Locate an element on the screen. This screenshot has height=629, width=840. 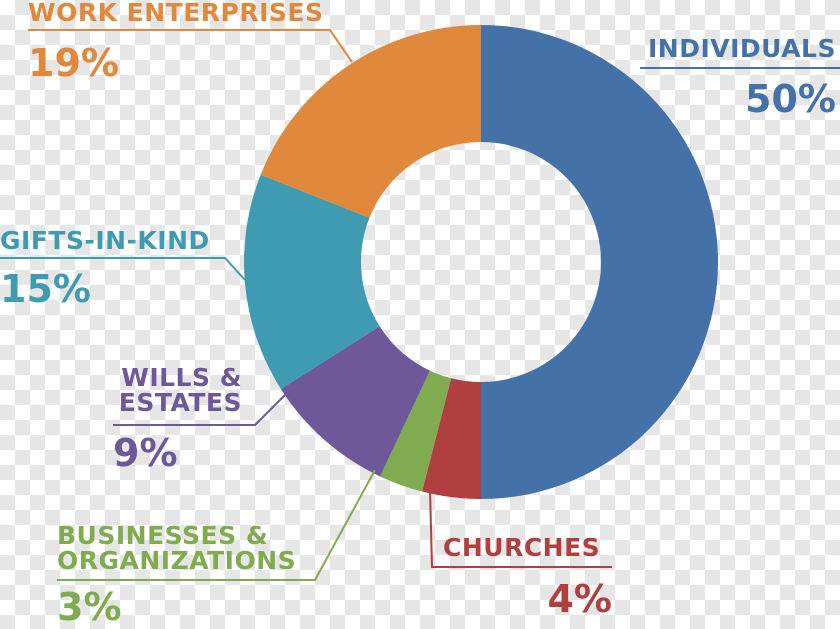
category-label: BUSINESSES & ORGANIZATIONS is located at coordinates (177, 548).